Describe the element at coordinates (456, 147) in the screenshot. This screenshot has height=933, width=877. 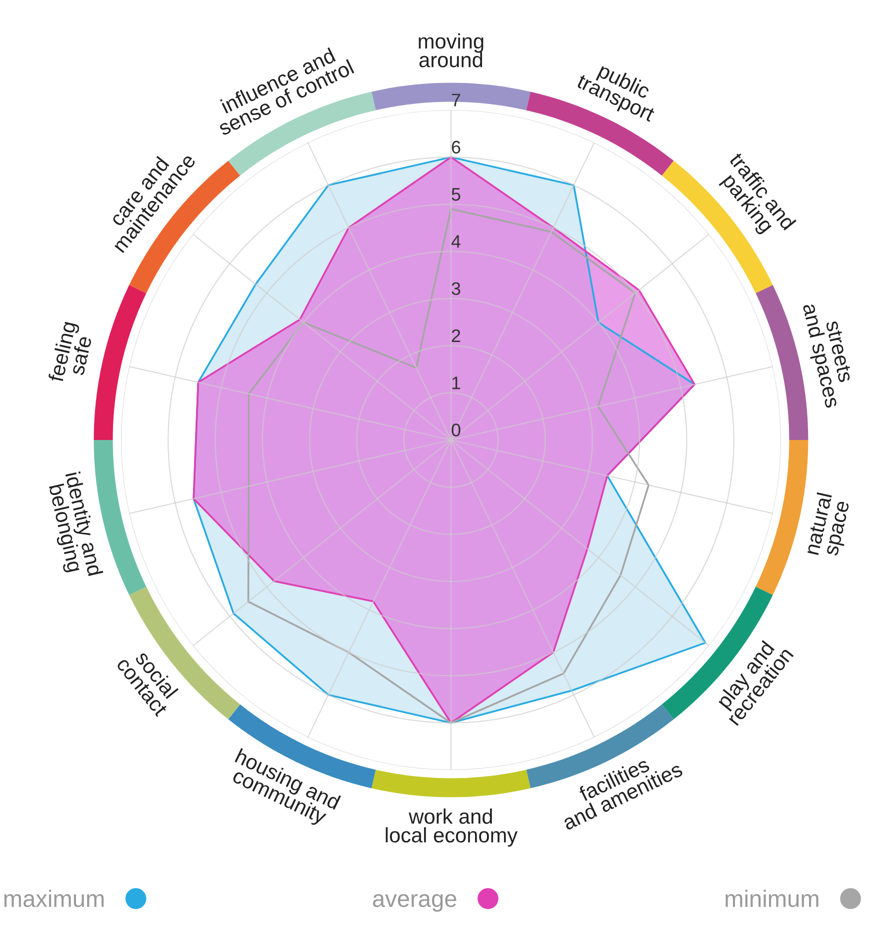
I see `y-tick-label: 6` at that location.